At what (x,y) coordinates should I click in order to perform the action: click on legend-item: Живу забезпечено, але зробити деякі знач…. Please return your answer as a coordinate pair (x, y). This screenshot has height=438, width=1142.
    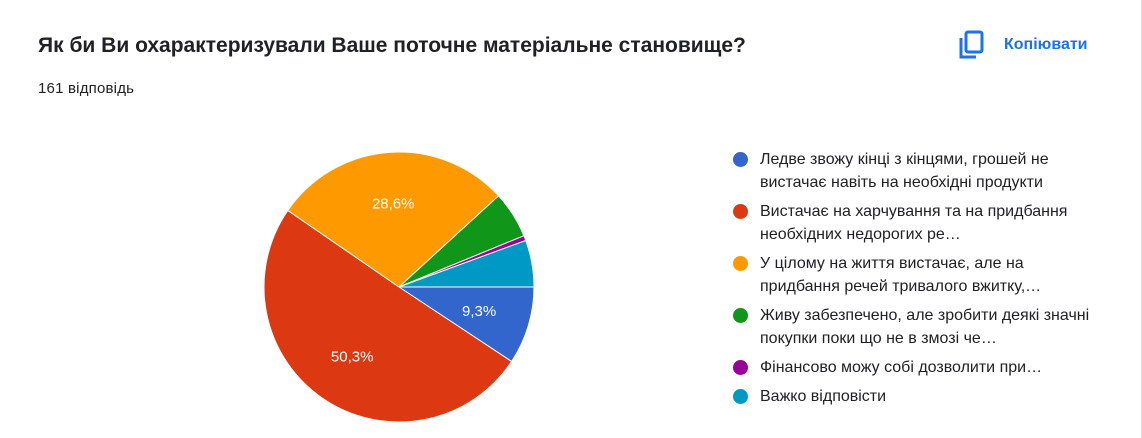
    Looking at the image, I should click on (923, 327).